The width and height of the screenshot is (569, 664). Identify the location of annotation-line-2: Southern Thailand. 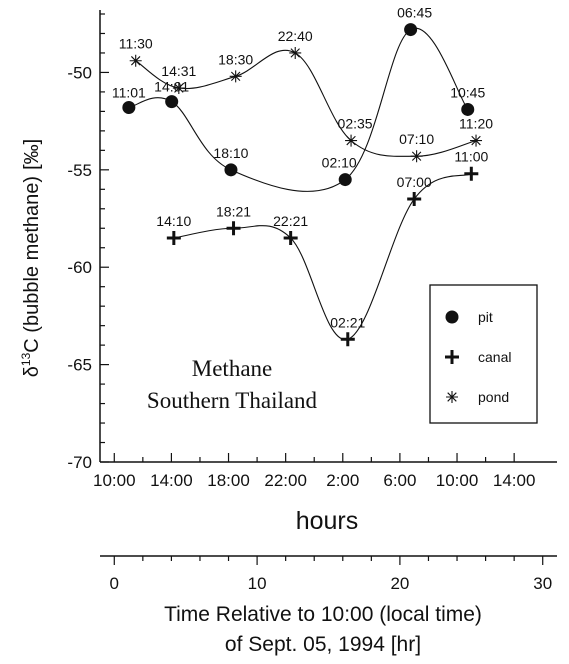
(232, 400).